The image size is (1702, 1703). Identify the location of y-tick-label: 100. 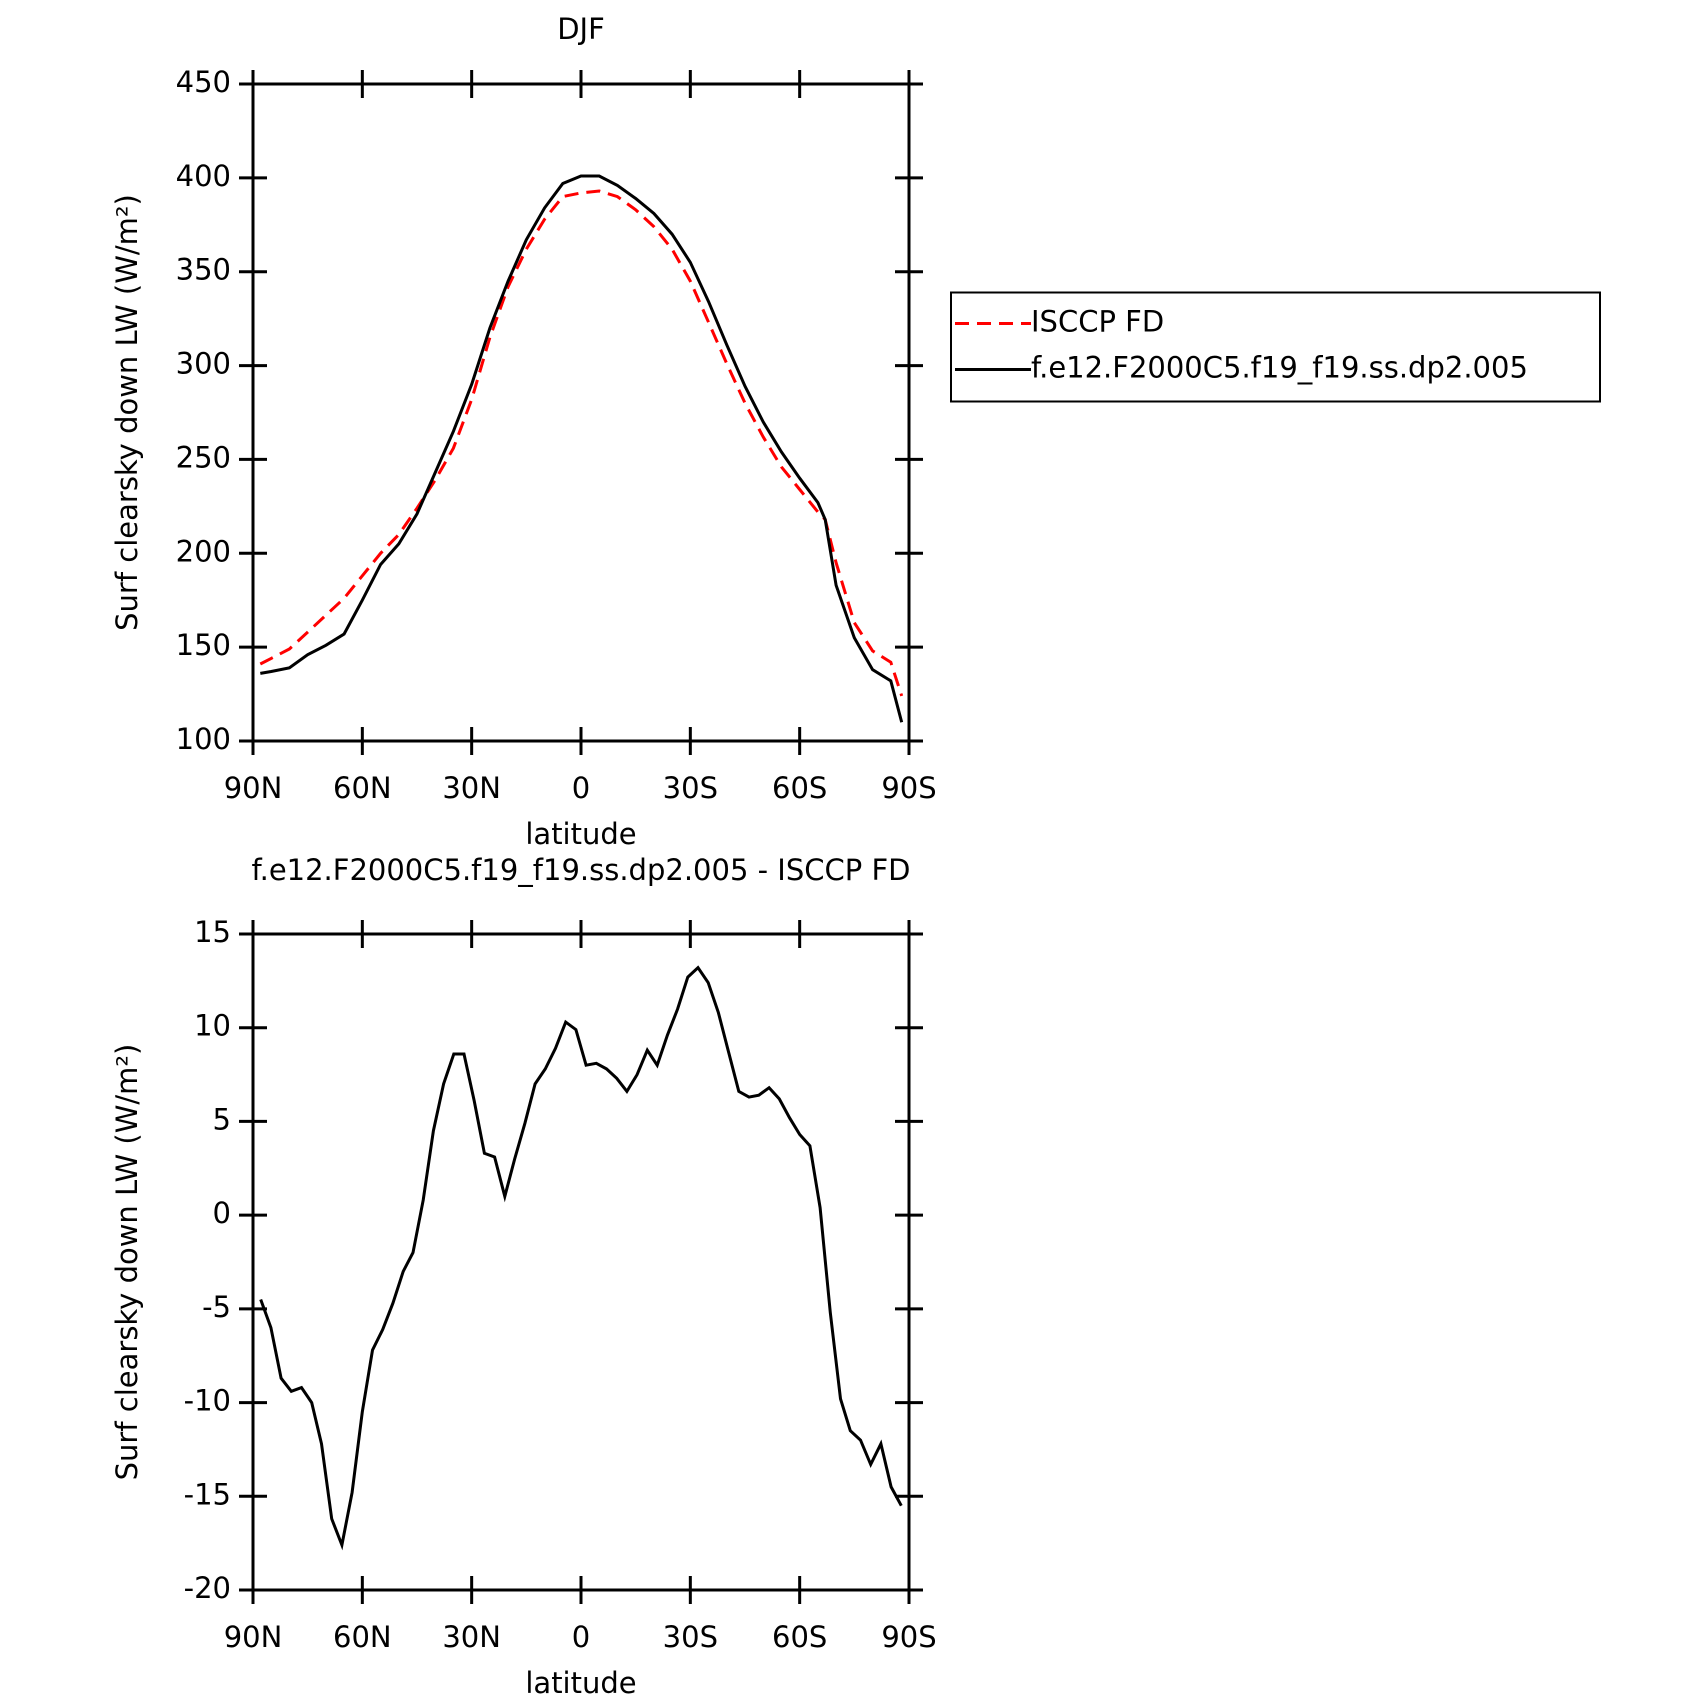
(203, 739).